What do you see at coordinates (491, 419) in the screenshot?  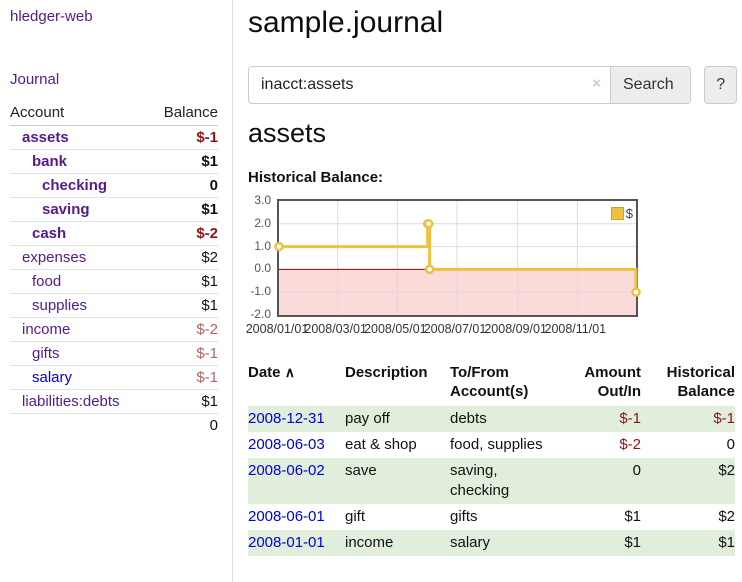 I see `transaction-row: 2008-12-31 pay off debts $-1 $-1` at bounding box center [491, 419].